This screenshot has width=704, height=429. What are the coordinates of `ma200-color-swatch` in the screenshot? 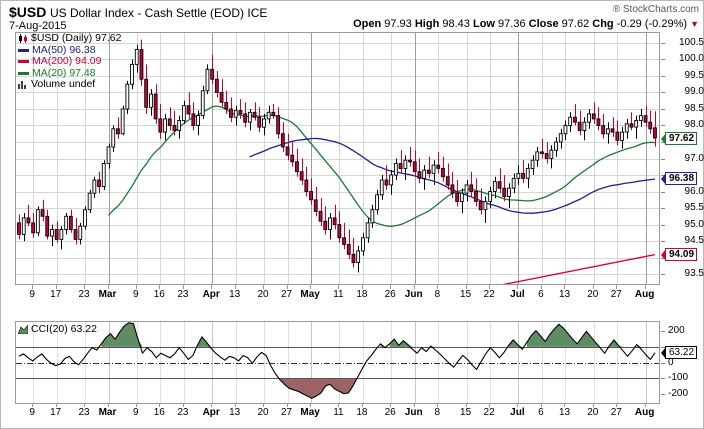 It's located at (23, 62).